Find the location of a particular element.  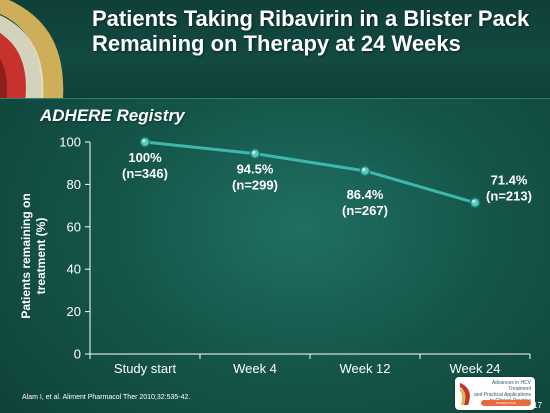

chart-subtitle: ADHERE Registry is located at coordinates (112, 115).